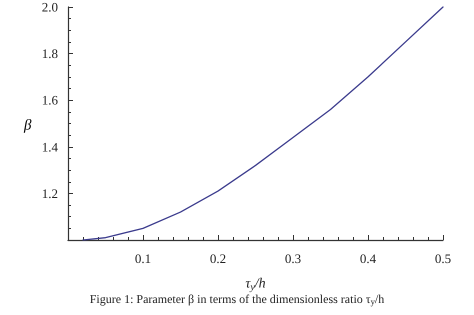 Image resolution: width=474 pixels, height=315 pixels. Describe the element at coordinates (50, 146) in the screenshot. I see `y-tick-label: 1.4` at that location.